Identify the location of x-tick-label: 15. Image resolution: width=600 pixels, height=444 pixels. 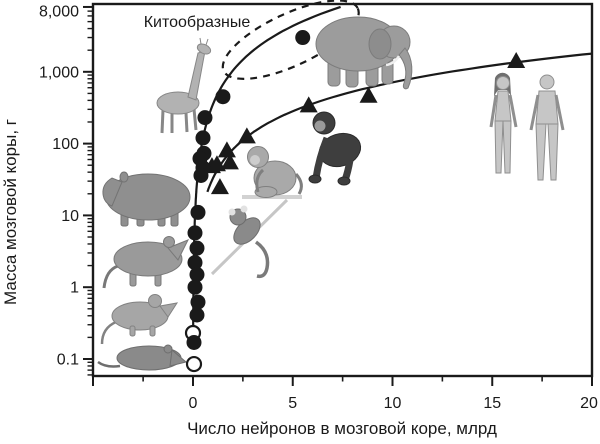
(492, 403).